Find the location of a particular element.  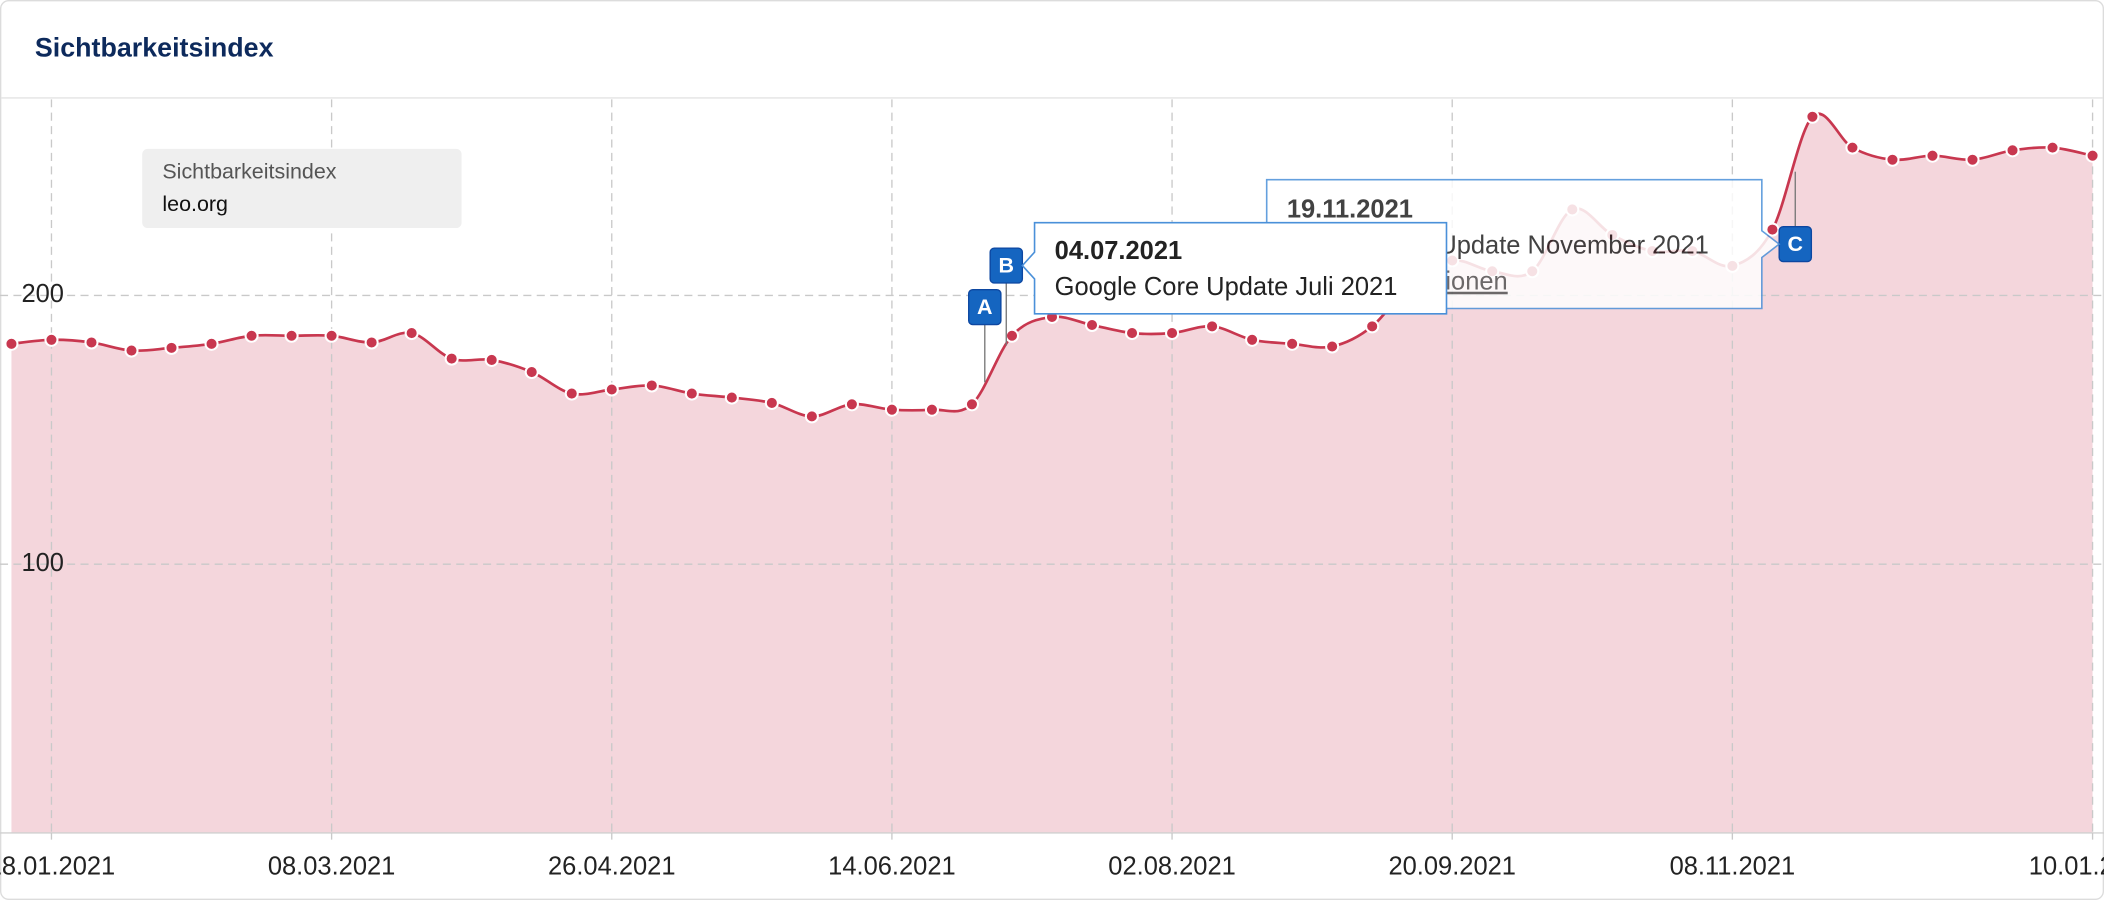

legend-box is located at coordinates (302, 188).